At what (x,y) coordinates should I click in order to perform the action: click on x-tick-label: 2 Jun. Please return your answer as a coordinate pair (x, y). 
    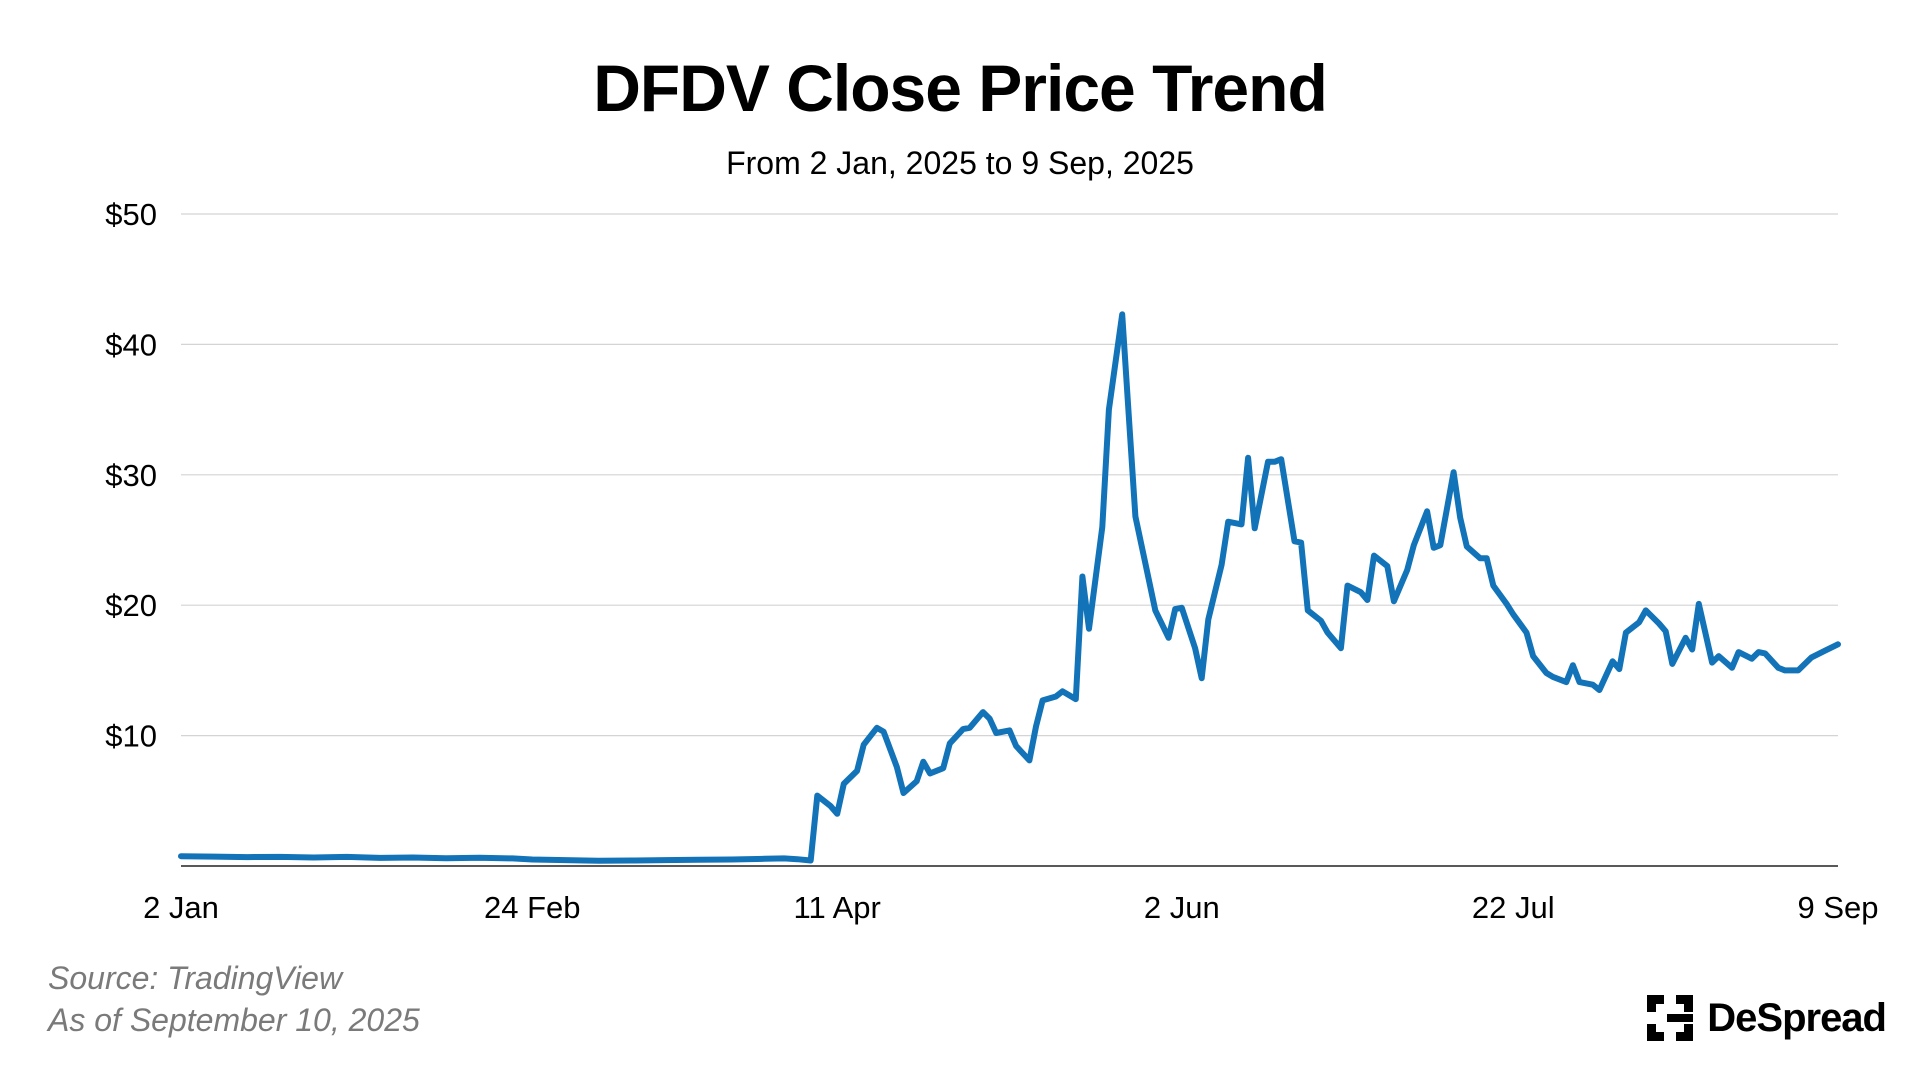
    Looking at the image, I should click on (1182, 907).